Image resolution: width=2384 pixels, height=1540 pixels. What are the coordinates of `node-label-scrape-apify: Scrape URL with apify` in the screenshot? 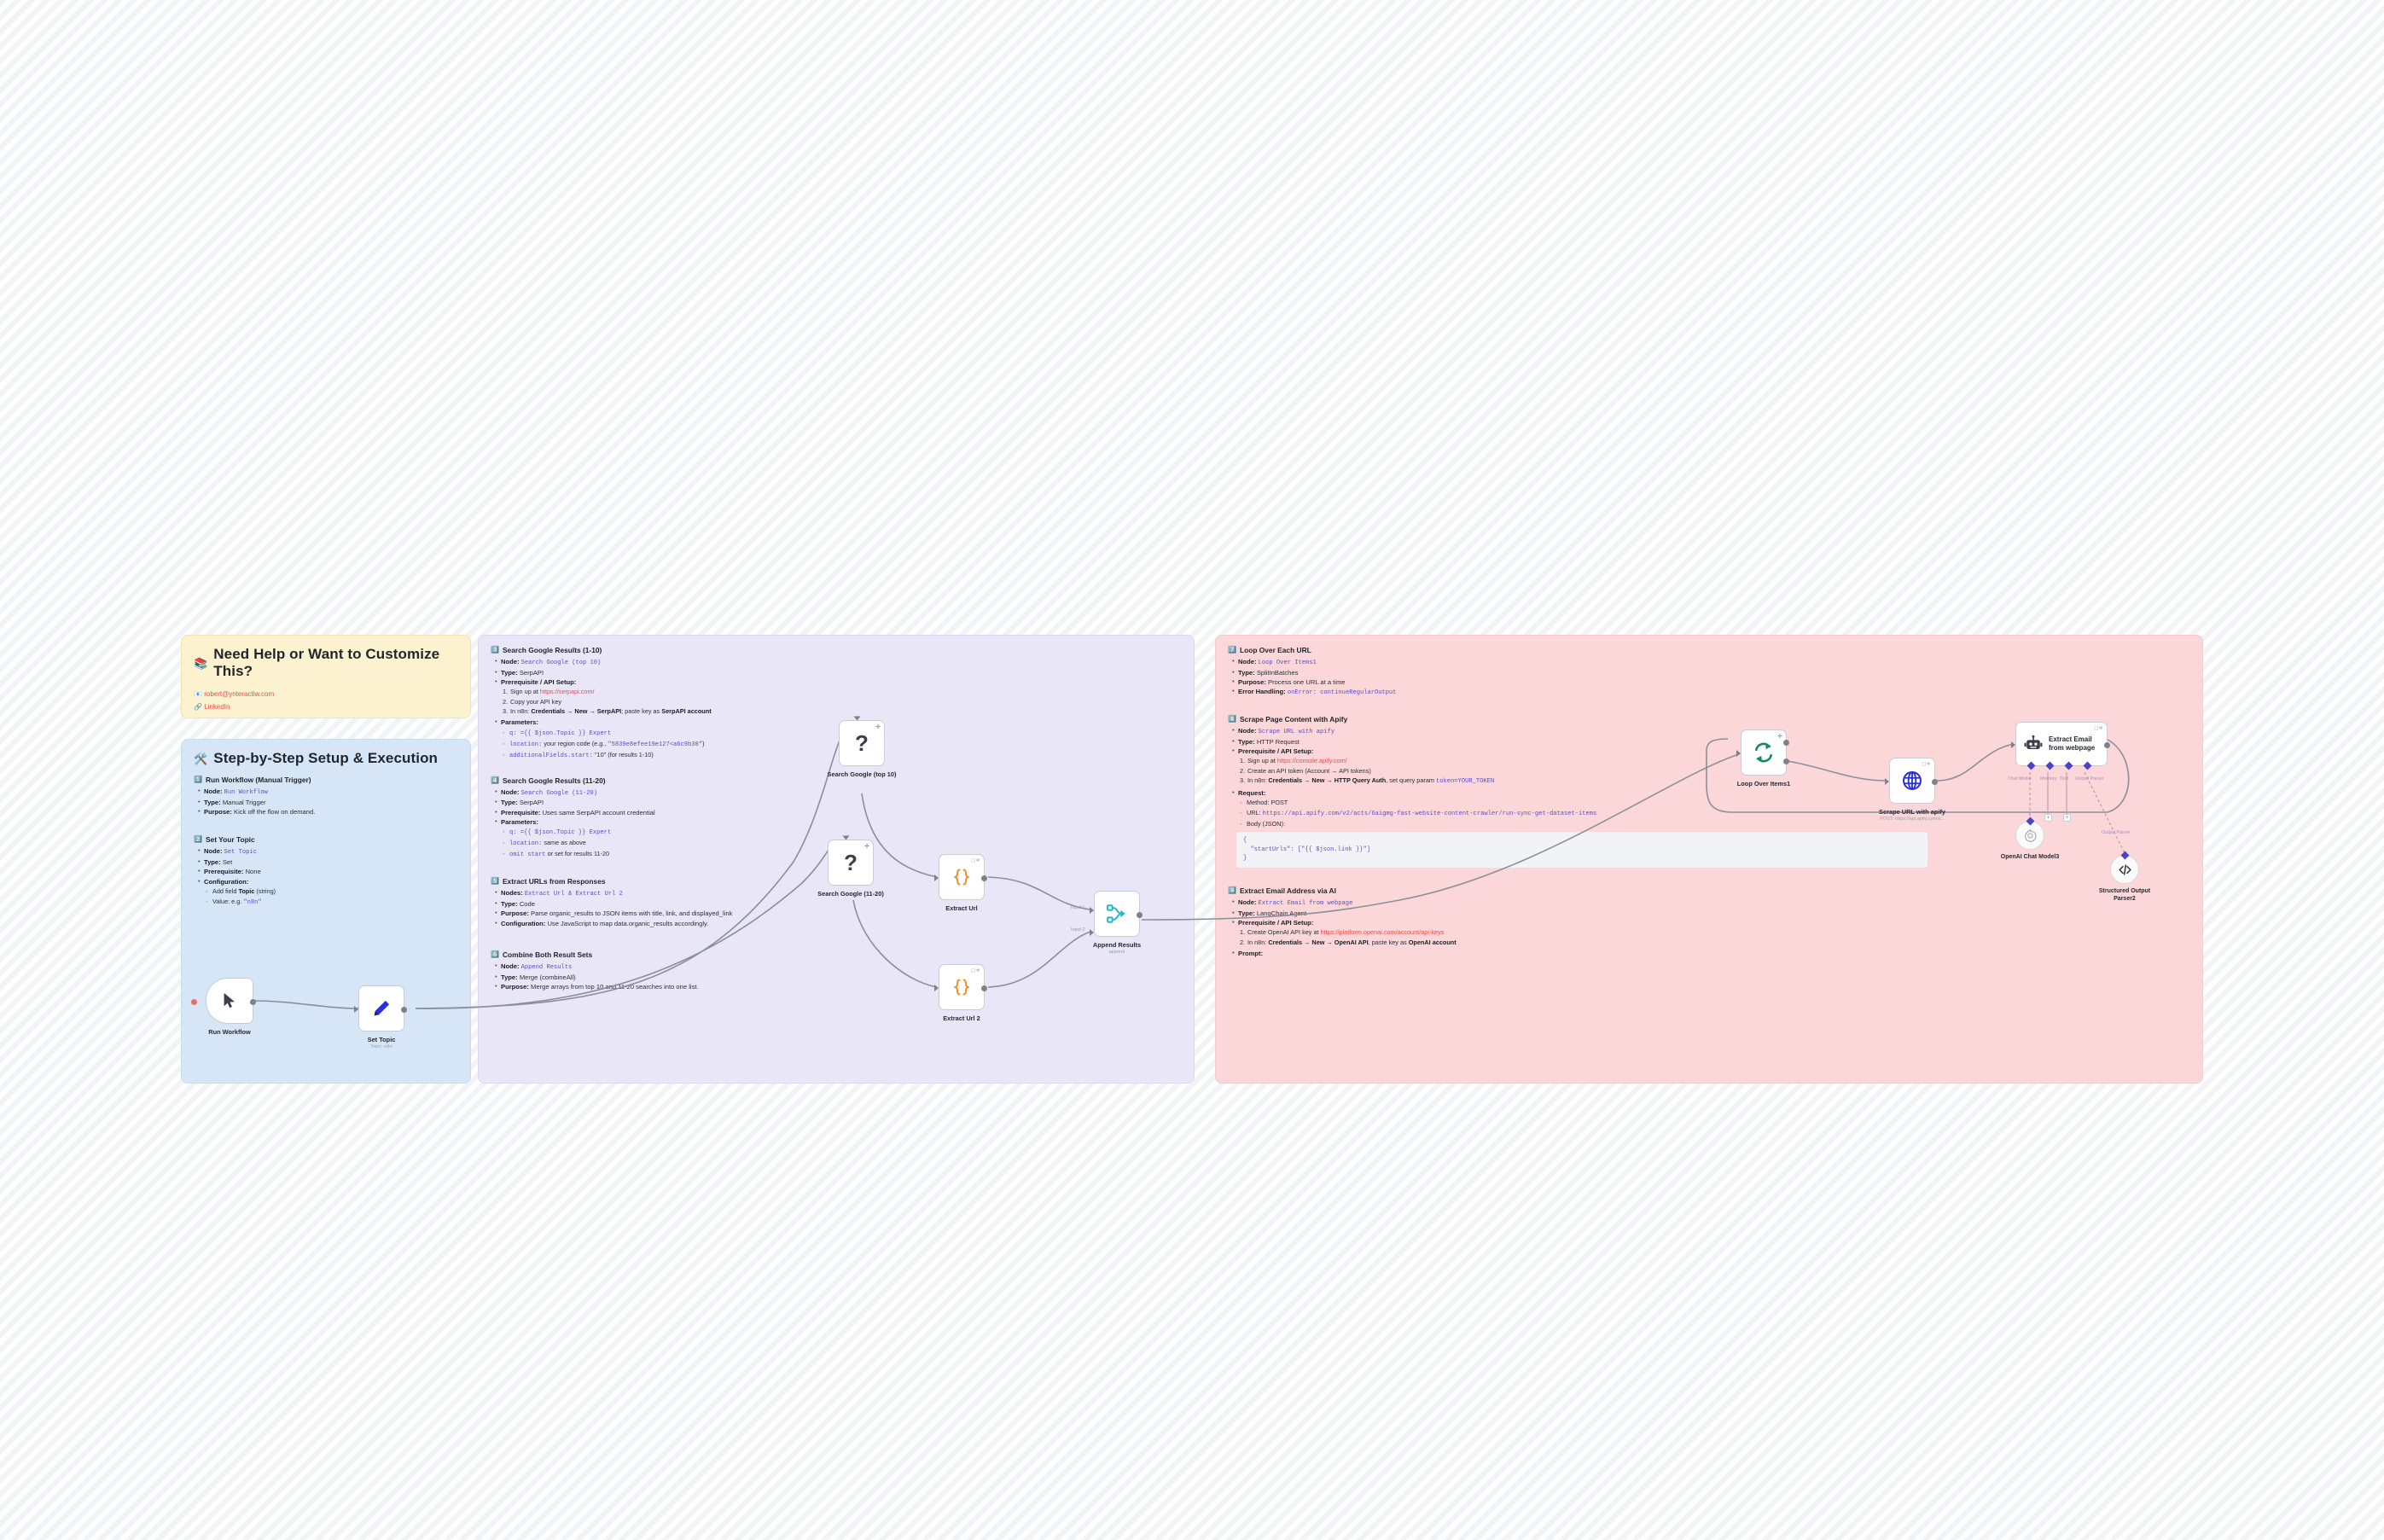 It's located at (1912, 812).